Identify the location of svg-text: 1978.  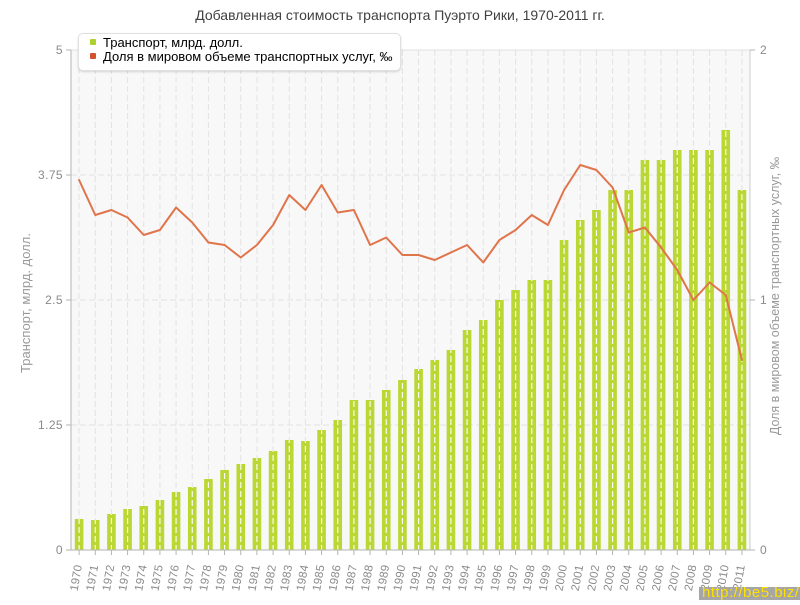
(206, 578).